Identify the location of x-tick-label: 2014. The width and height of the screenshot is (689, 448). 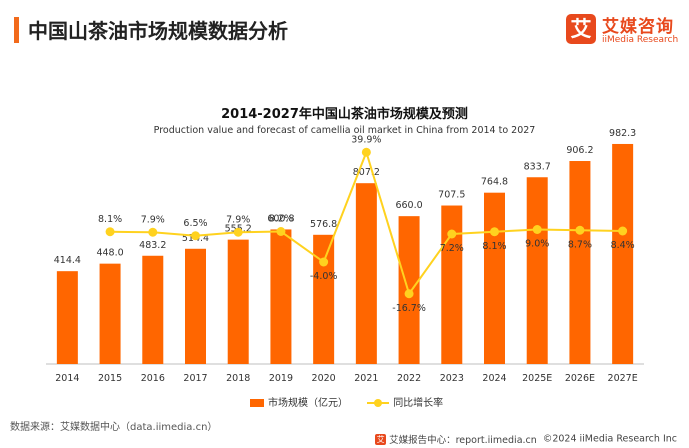
(67, 378).